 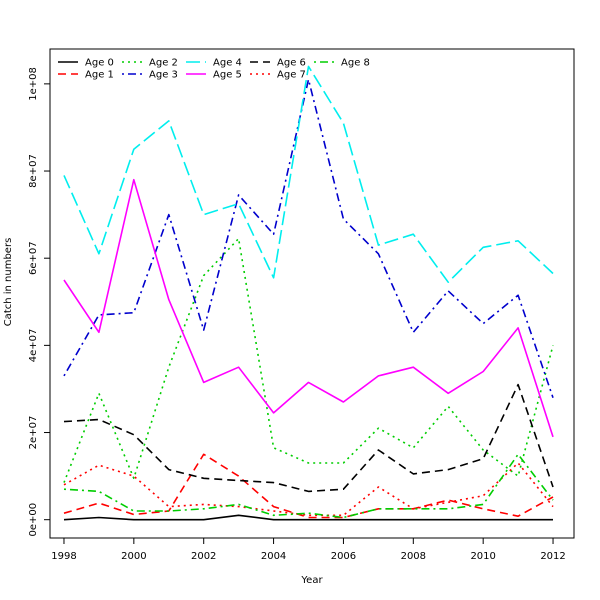 What do you see at coordinates (99, 75) in the screenshot?
I see `legend-label: Age 1` at bounding box center [99, 75].